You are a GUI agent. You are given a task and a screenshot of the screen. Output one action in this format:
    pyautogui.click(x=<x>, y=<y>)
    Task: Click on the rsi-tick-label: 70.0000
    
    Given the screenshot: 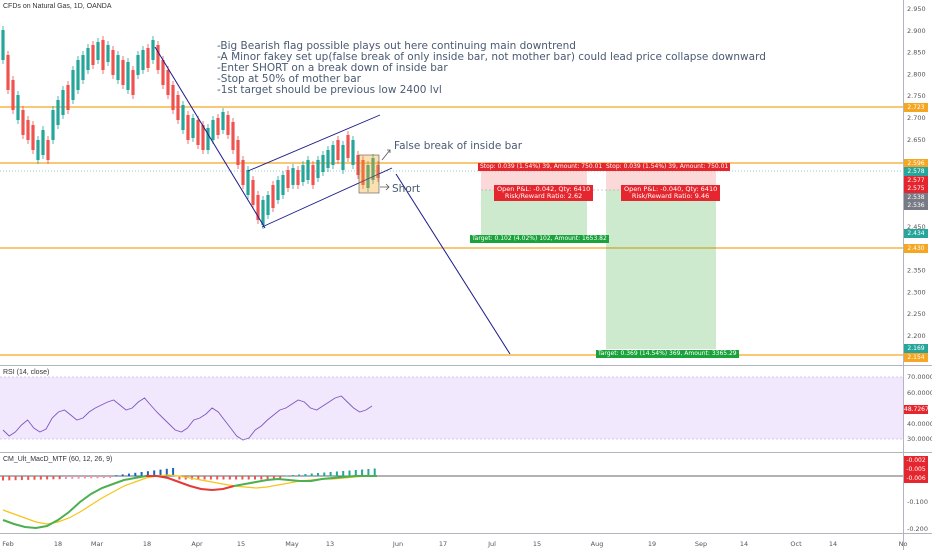 What is the action you would take?
    pyautogui.click(x=919, y=377)
    